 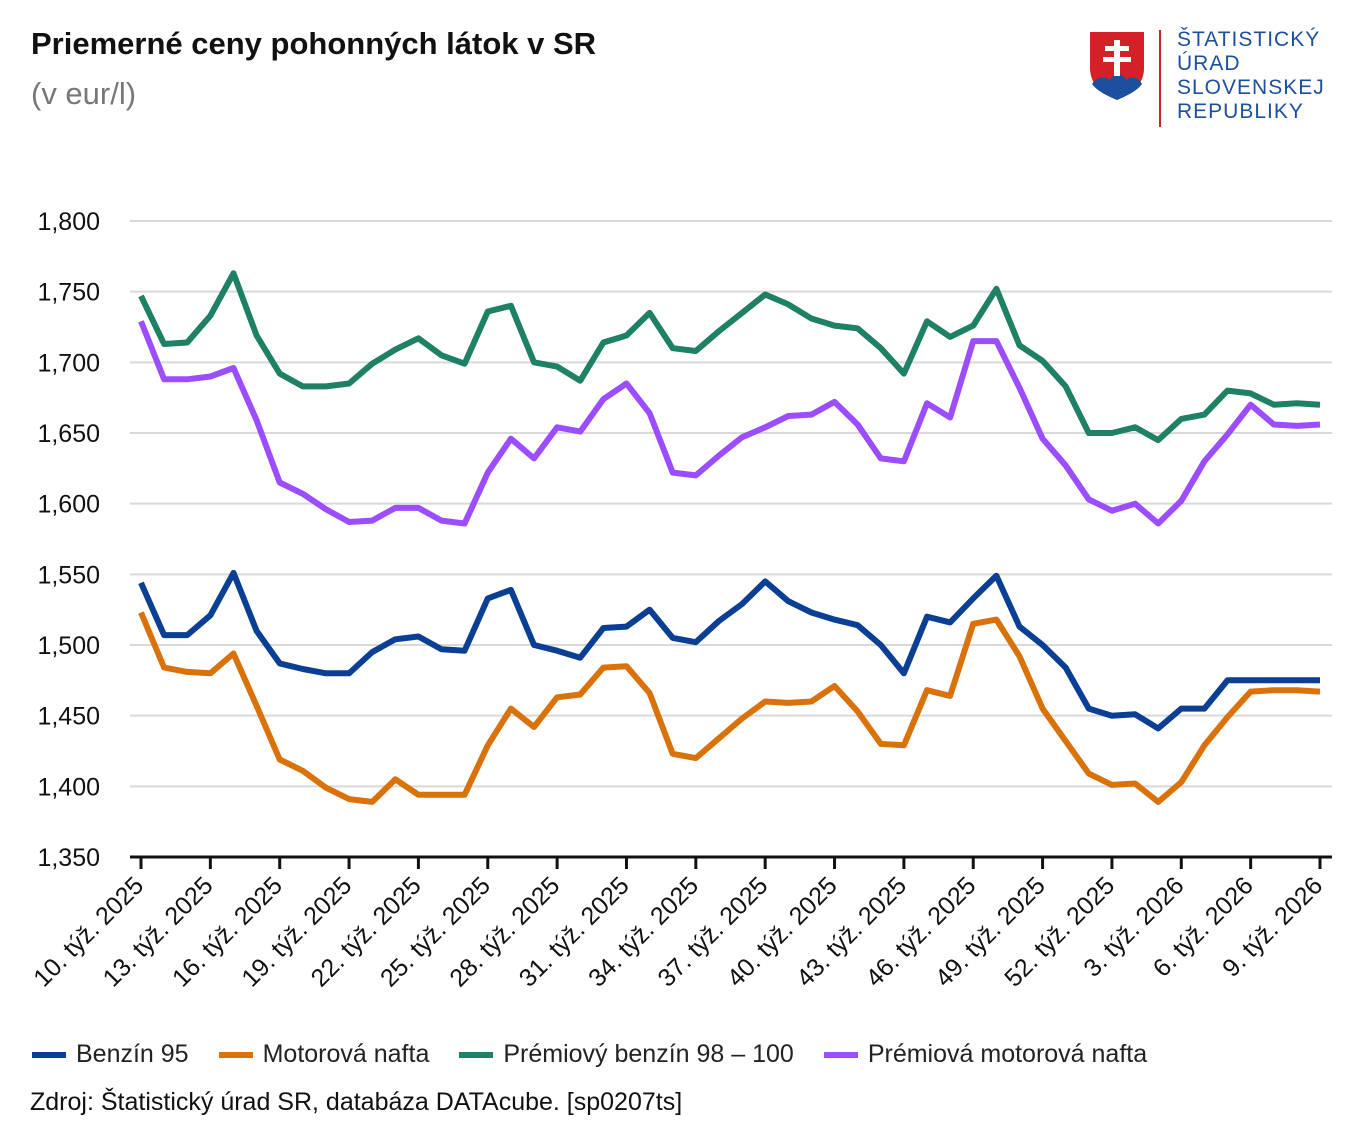 What do you see at coordinates (1249, 39) in the screenshot?
I see `logo-line-1: ŠTATISTICKÝ` at bounding box center [1249, 39].